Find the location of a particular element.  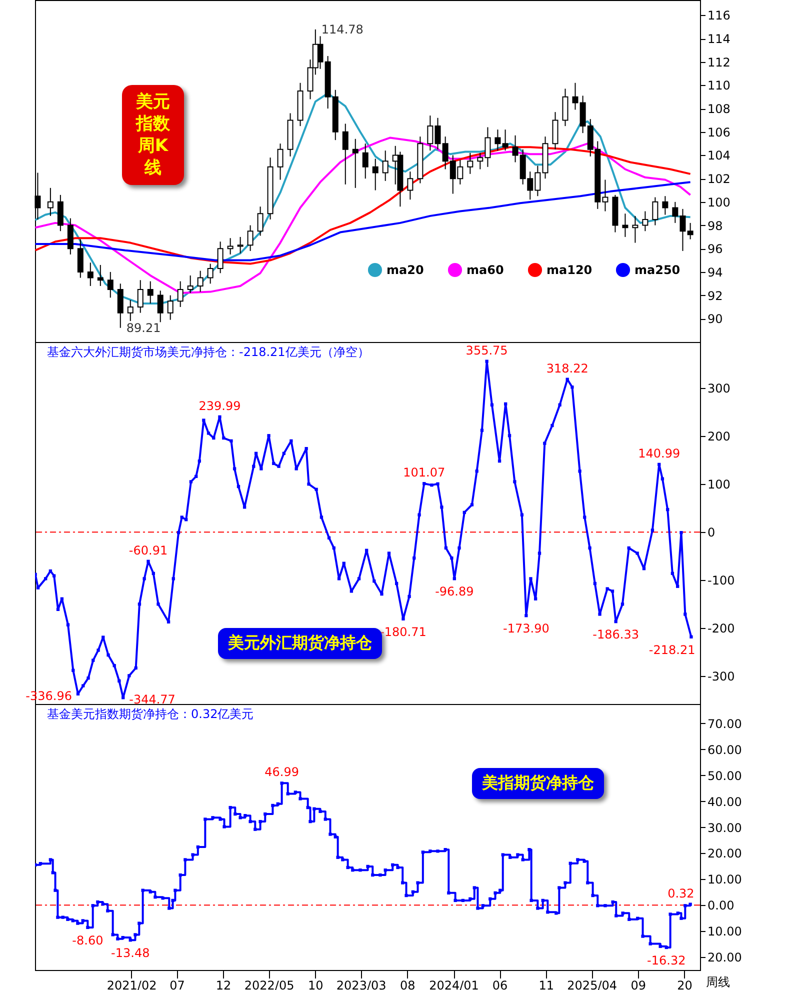

annotation: 355.75 is located at coordinates (487, 350).